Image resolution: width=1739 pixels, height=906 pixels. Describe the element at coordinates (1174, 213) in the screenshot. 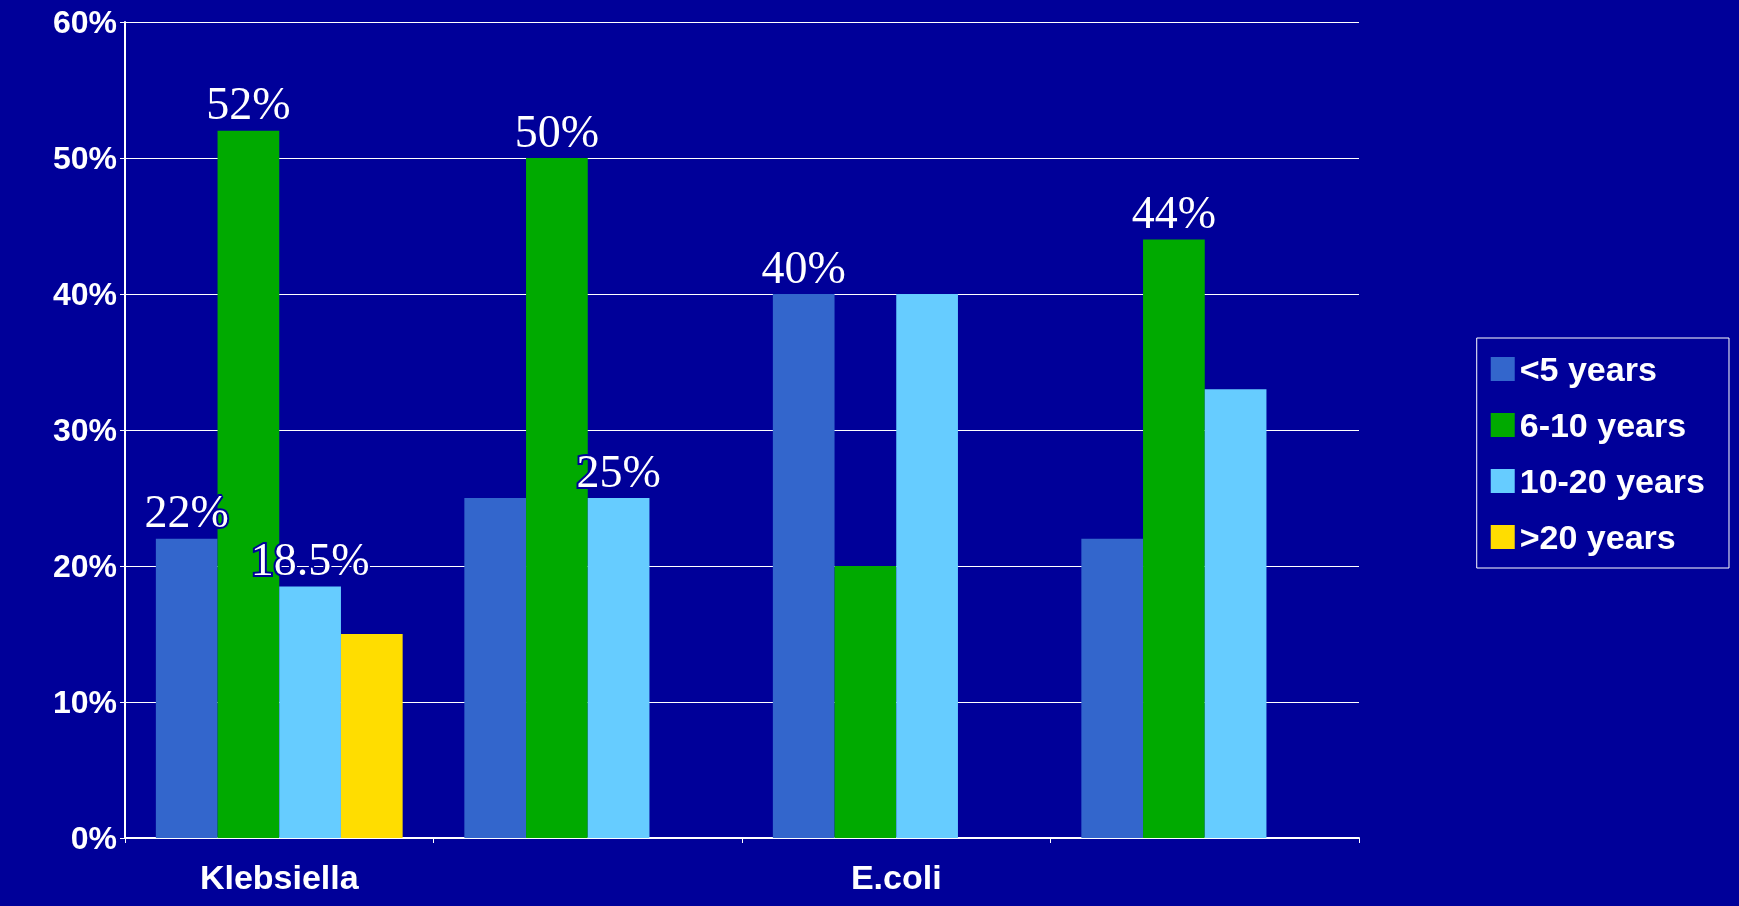

I see `data-label: 44%` at that location.